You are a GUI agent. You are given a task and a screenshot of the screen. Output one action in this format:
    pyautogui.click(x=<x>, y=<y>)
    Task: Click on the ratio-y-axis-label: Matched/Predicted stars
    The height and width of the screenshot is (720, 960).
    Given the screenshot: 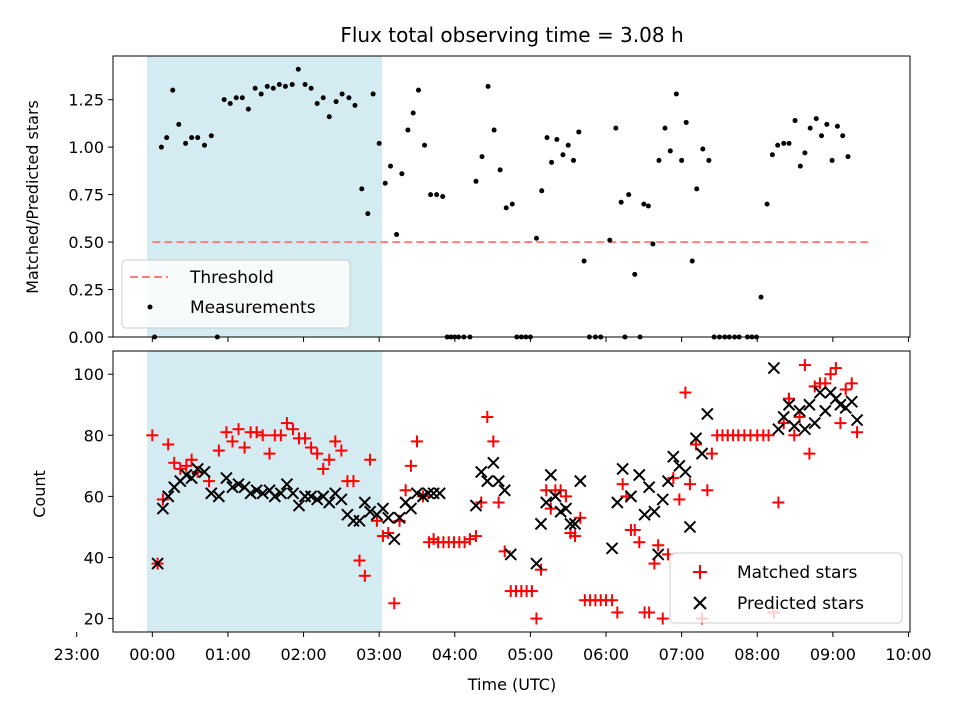 What is the action you would take?
    pyautogui.click(x=32, y=197)
    